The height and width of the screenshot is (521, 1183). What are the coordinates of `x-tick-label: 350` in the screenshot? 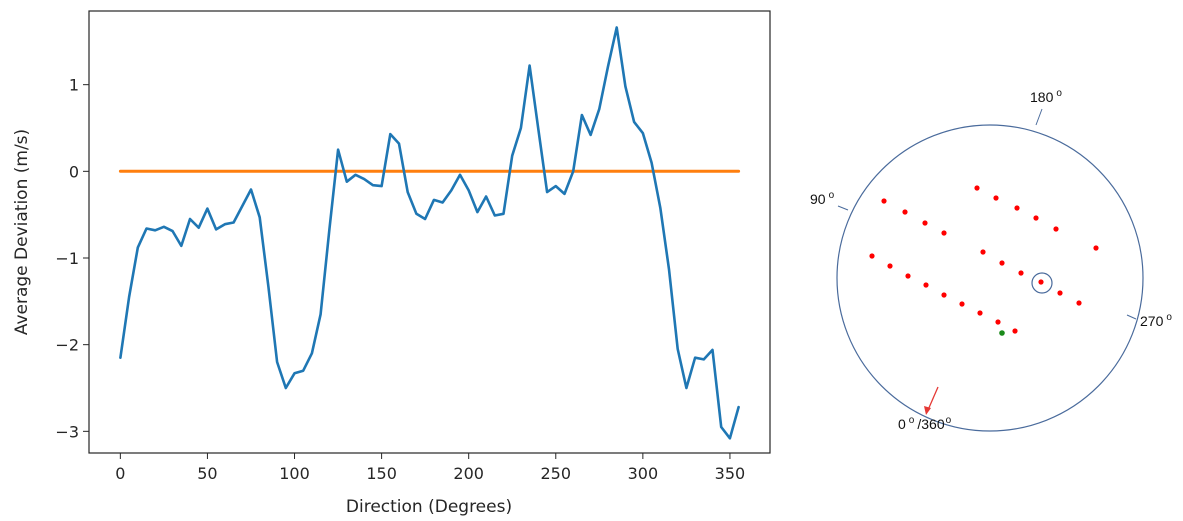 It's located at (730, 473).